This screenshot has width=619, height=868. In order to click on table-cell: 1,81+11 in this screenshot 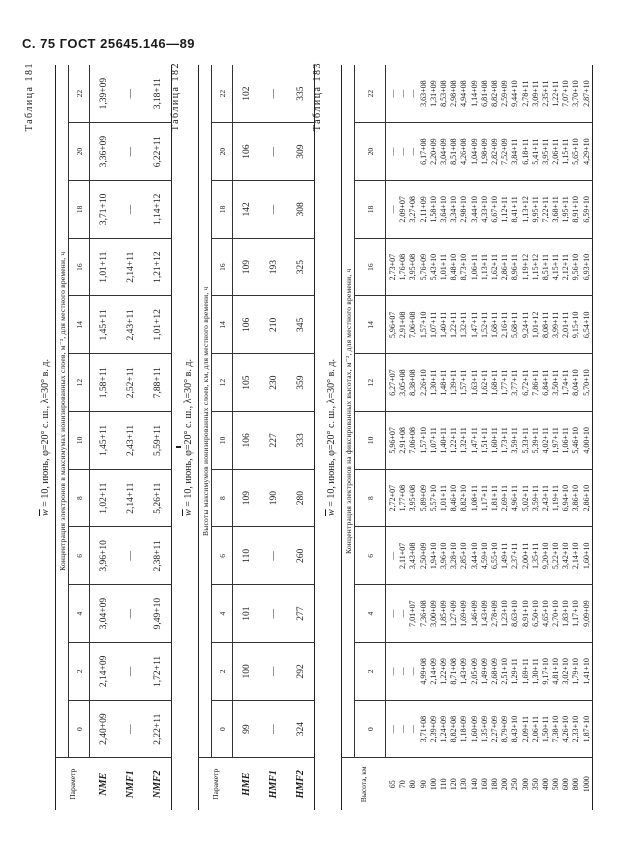, I will do `click(495, 498)`.